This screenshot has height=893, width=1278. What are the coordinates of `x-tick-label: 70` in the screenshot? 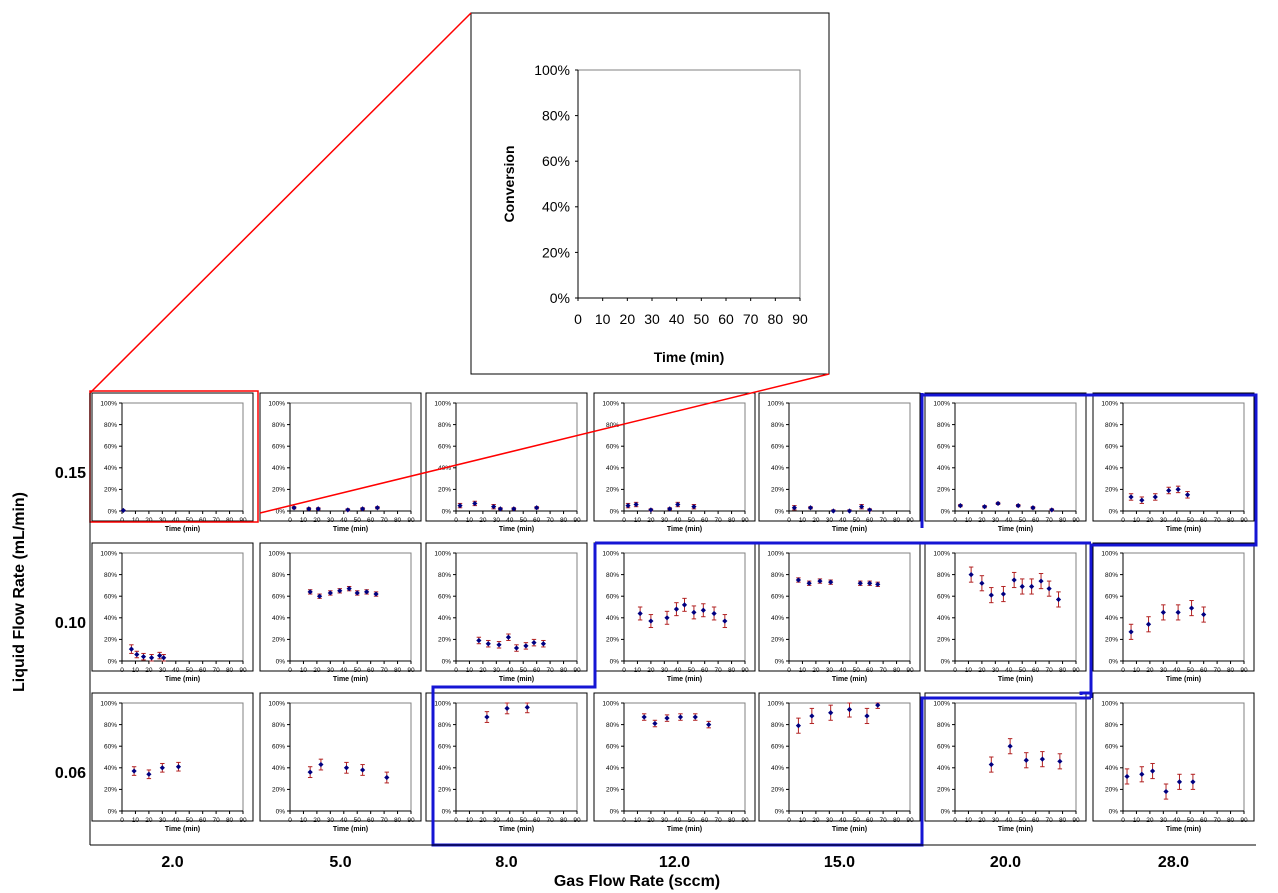 It's located at (216, 820).